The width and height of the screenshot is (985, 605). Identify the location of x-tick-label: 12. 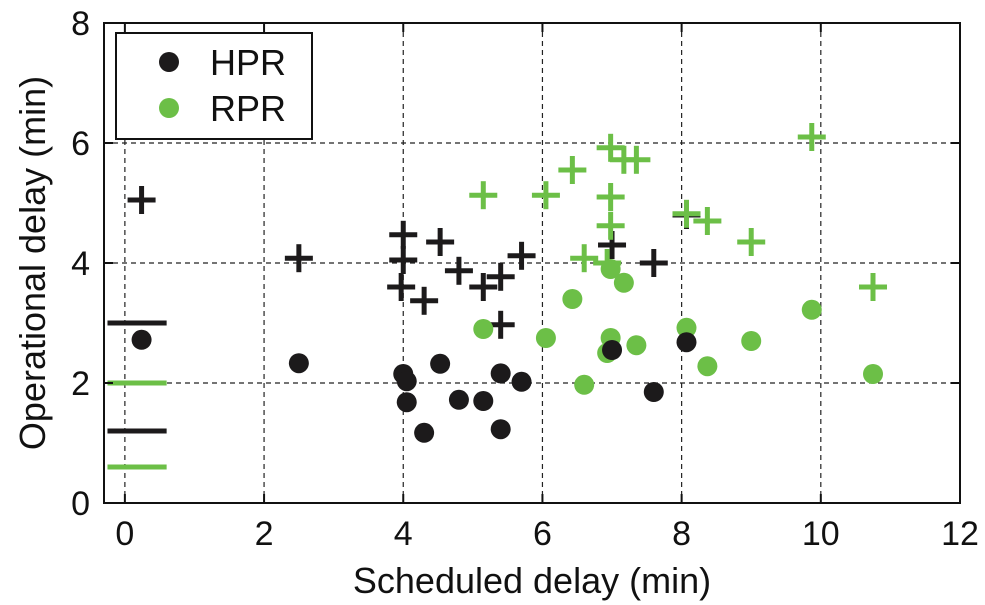
(960, 534).